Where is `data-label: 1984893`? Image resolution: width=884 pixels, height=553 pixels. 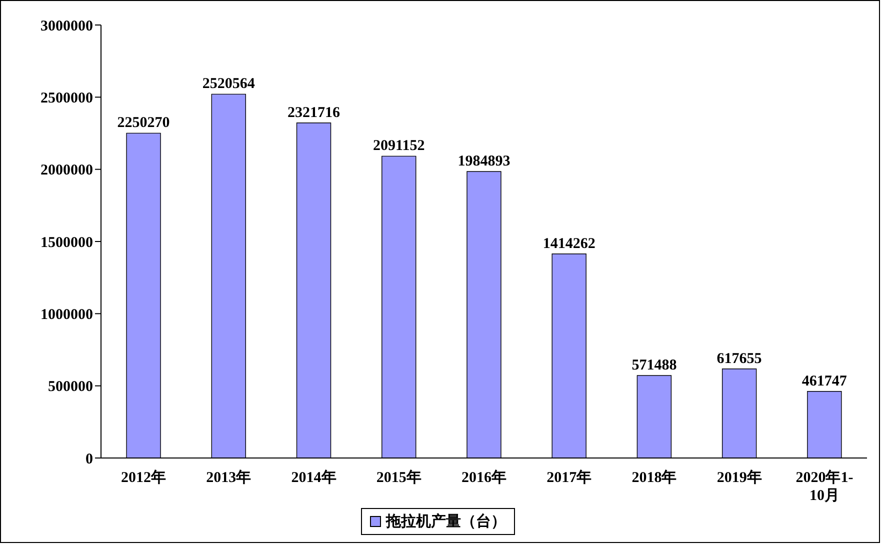 data-label: 1984893 is located at coordinates (484, 162).